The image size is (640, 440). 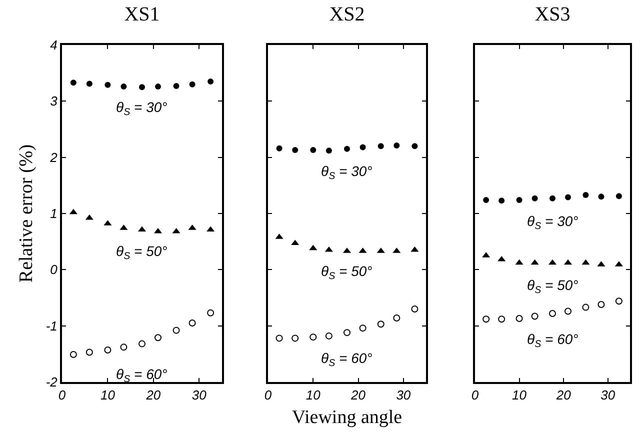 I want to click on chart-title: XS1, so click(x=142, y=15).